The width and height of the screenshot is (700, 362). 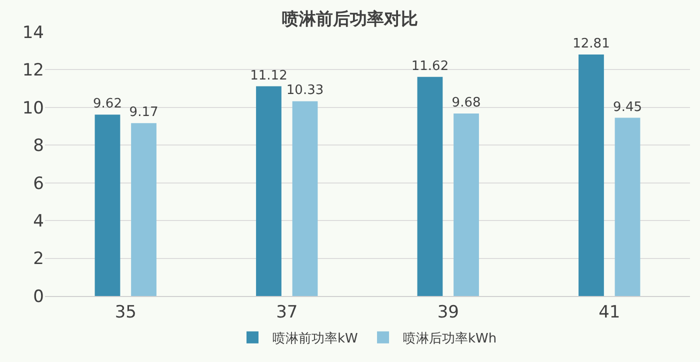 I want to click on x-tick-label: 35, so click(x=125, y=312).